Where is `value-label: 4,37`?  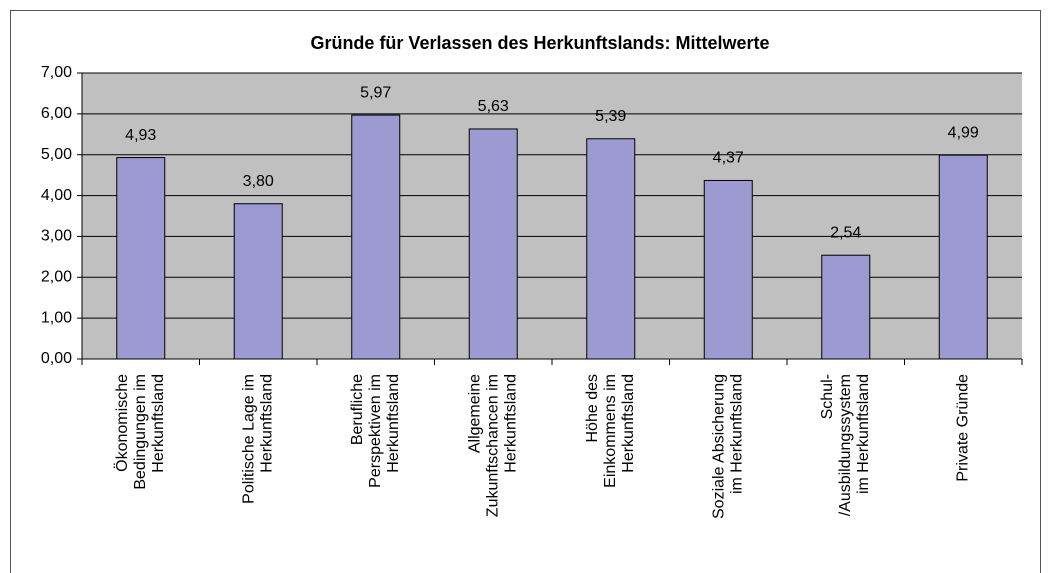 value-label: 4,37 is located at coordinates (728, 158).